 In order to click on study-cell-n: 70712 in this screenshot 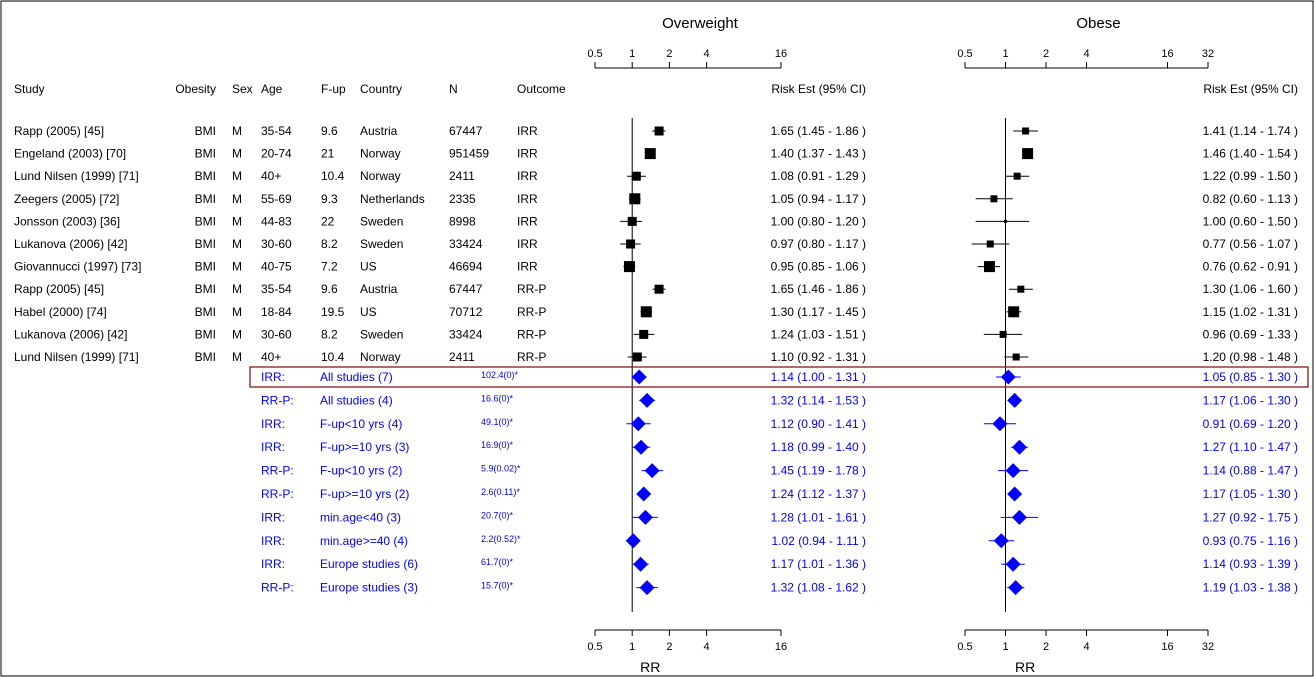, I will do `click(466, 312)`.